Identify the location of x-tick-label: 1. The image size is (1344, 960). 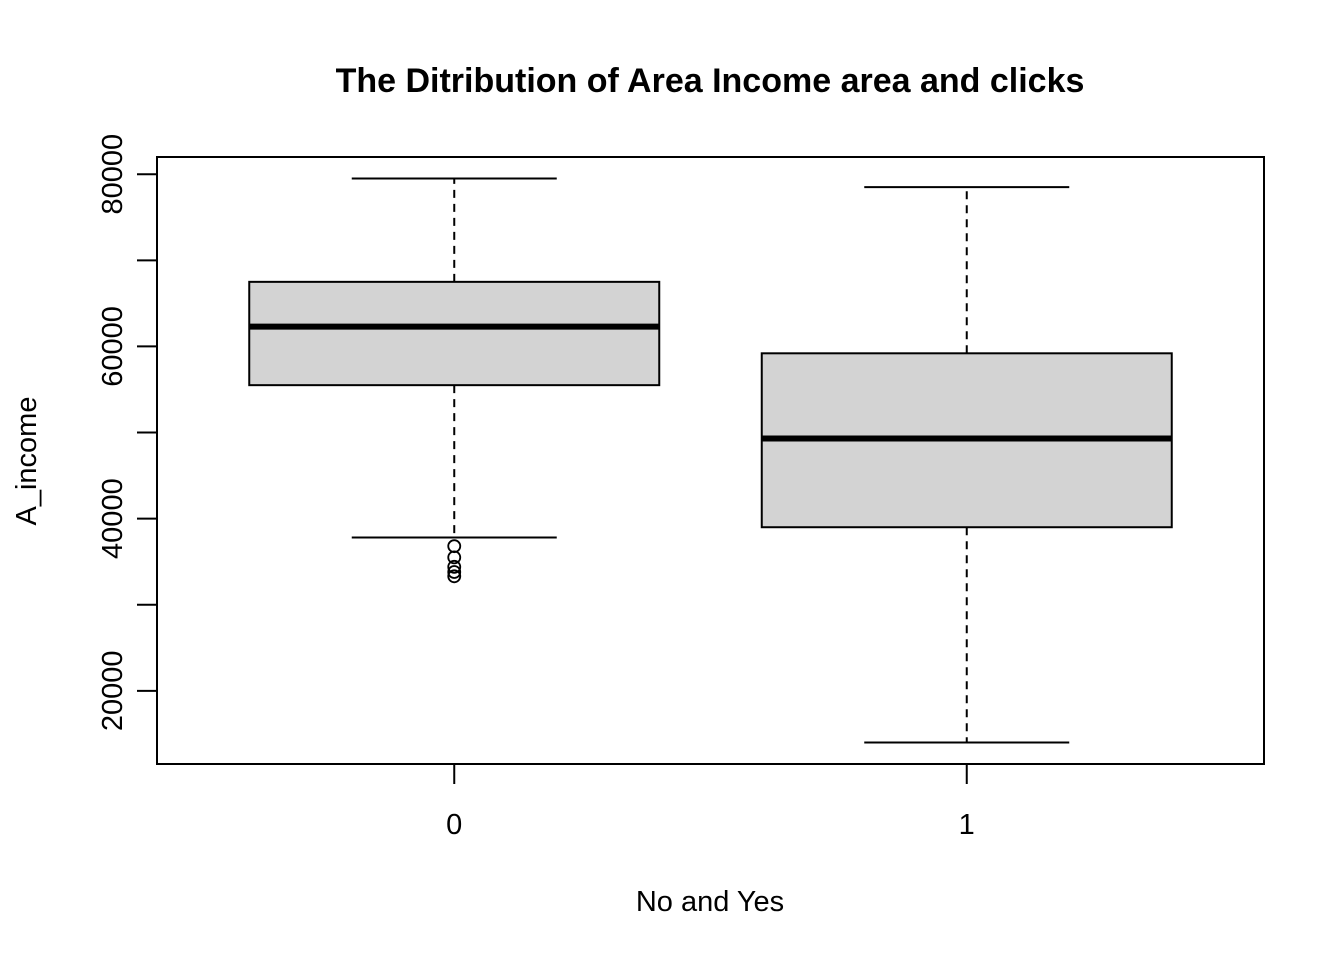
(967, 825).